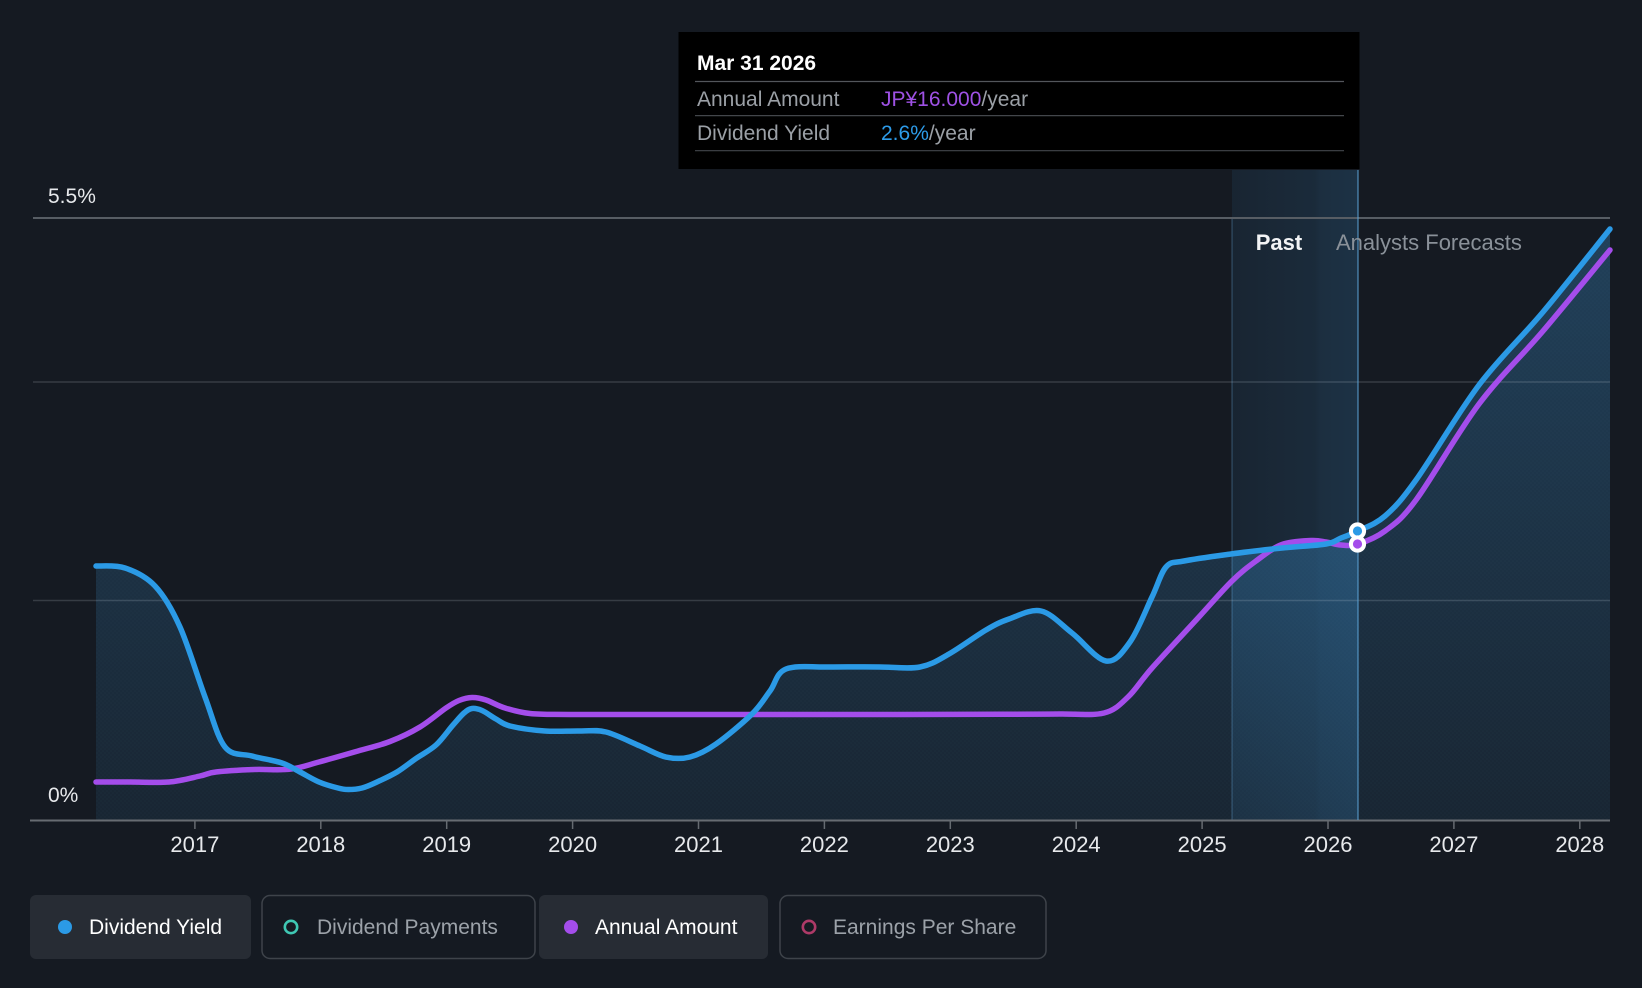 Image resolution: width=1642 pixels, height=988 pixels. Describe the element at coordinates (320, 844) in the screenshot. I see `svg-text: 2018` at that location.